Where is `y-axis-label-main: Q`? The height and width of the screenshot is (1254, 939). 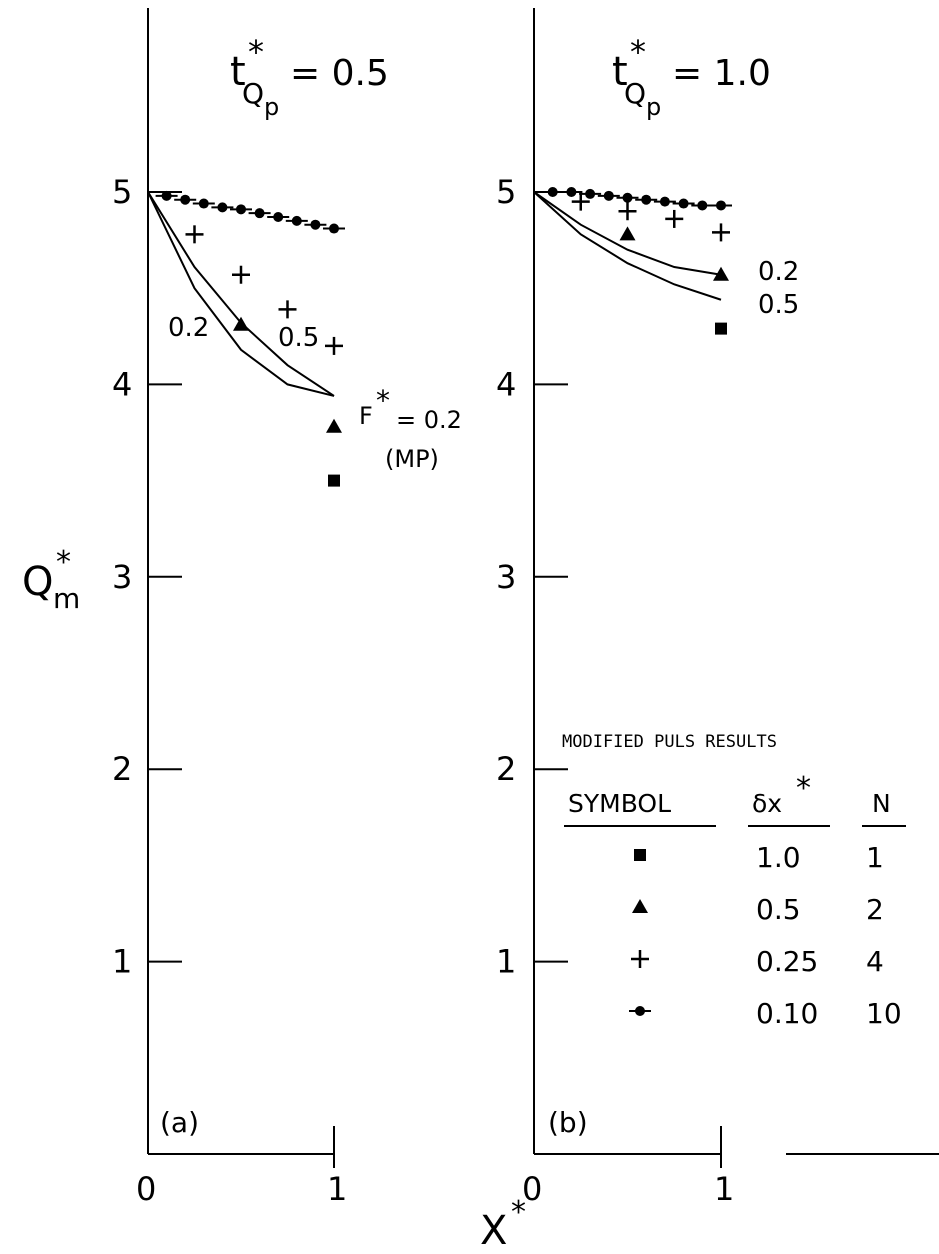 y-axis-label-main: Q is located at coordinates (37, 582).